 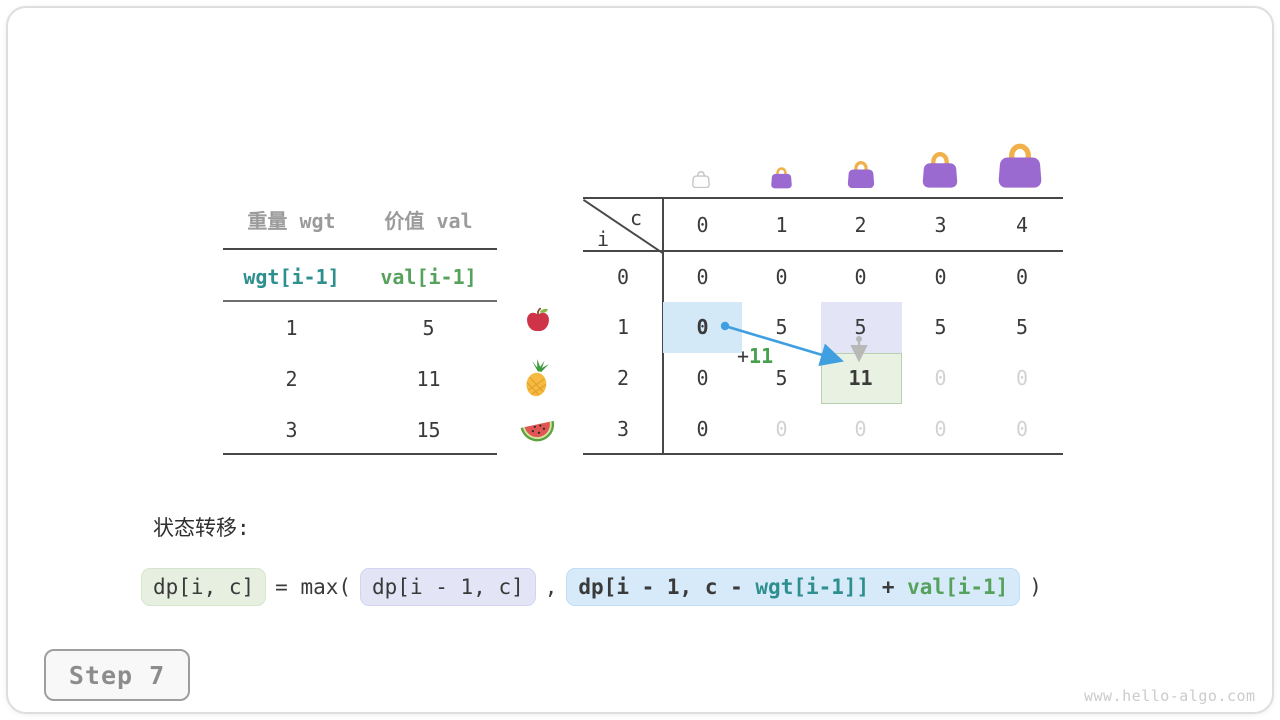 What do you see at coordinates (860, 429) in the screenshot?
I see `dp-cell-3-2: 0` at bounding box center [860, 429].